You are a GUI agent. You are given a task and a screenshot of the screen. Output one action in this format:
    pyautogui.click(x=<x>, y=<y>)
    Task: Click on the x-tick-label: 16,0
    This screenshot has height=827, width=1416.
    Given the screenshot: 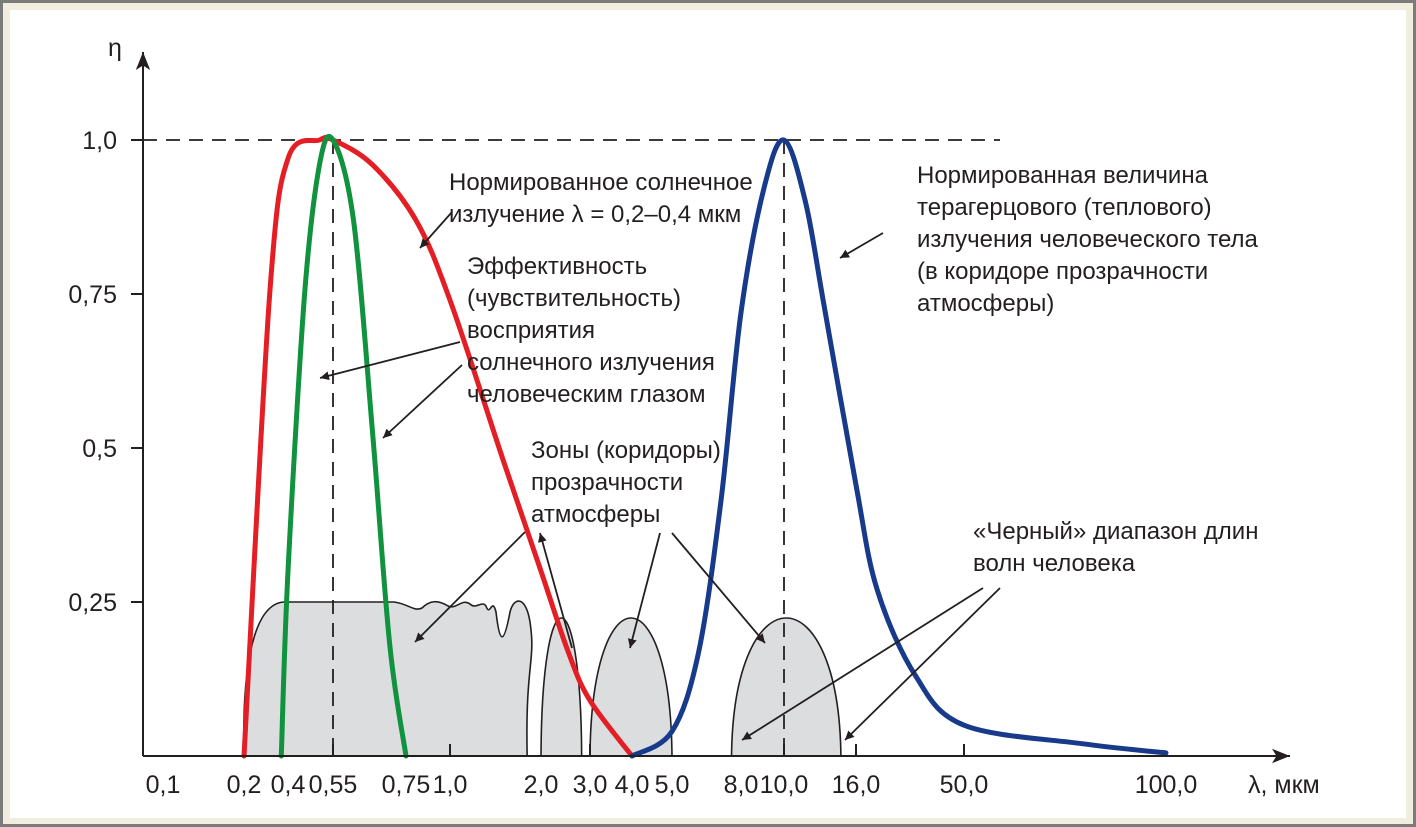 What is the action you would take?
    pyautogui.click(x=856, y=785)
    